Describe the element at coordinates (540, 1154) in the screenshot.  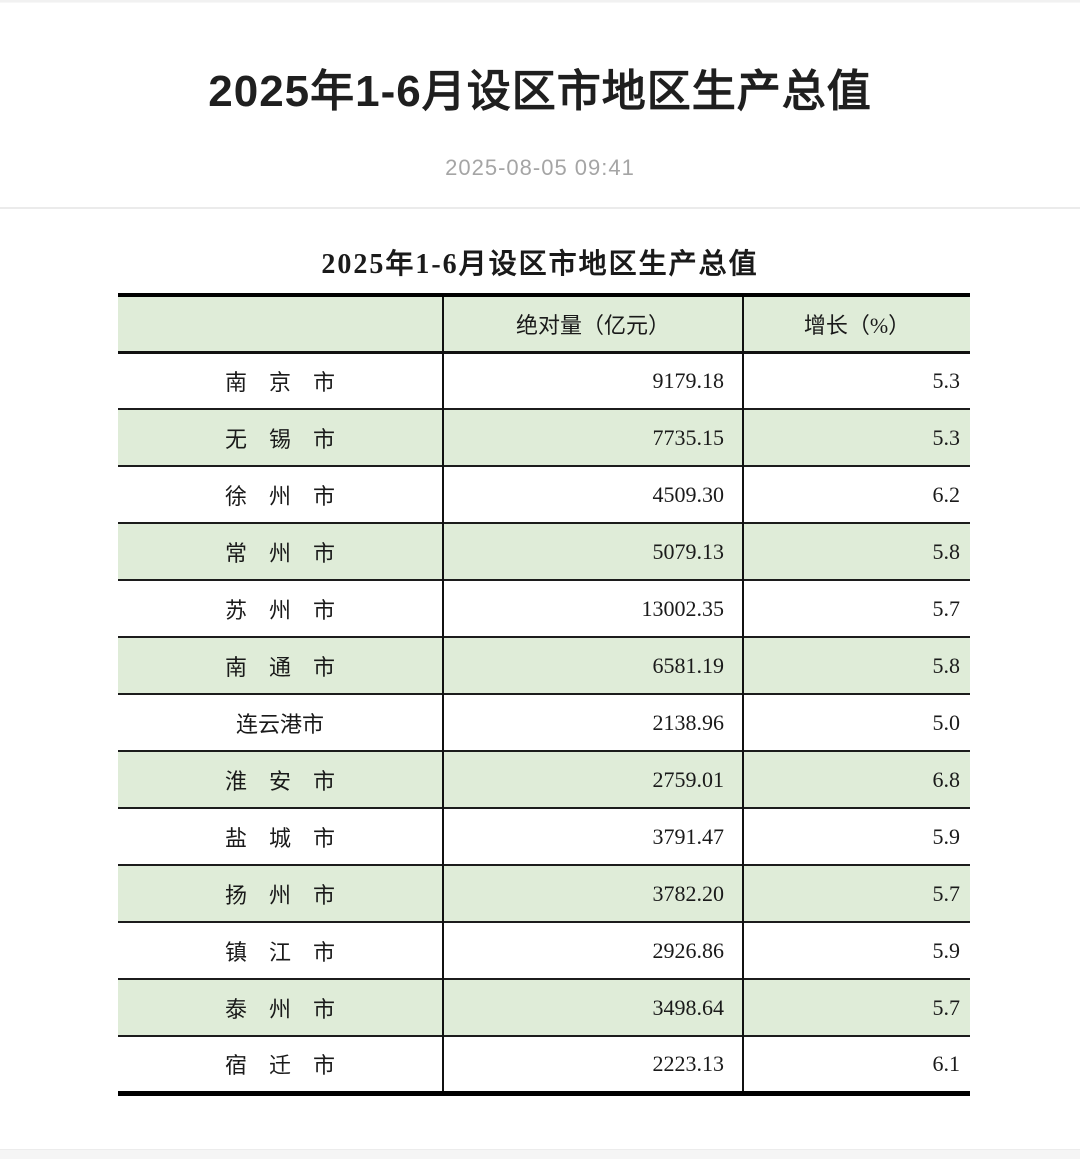
I see `bottom-edge-strip` at that location.